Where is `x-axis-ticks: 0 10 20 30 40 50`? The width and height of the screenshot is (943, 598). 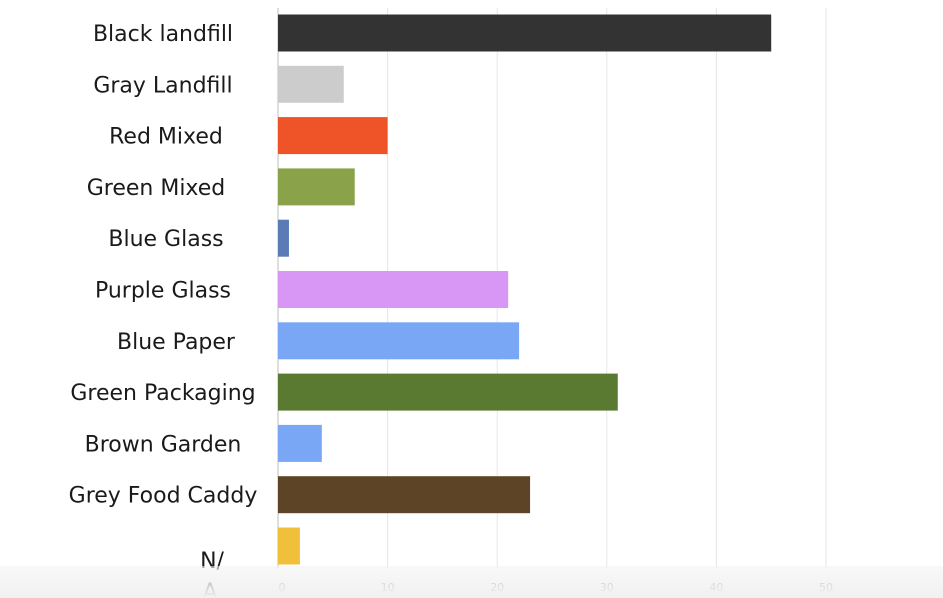 x-axis-ticks: 0 10 20 30 40 50 is located at coordinates (556, 587).